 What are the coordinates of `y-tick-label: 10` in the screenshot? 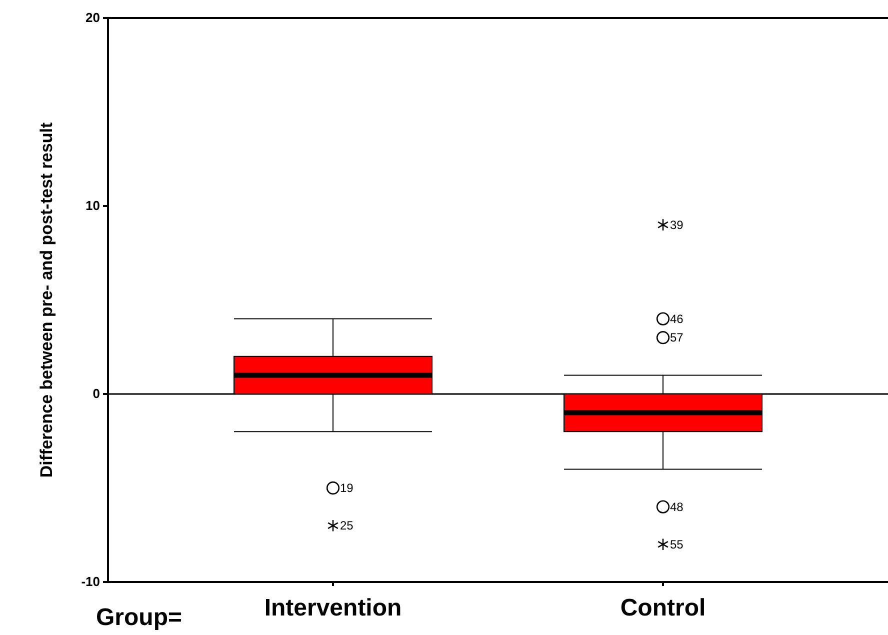 It's located at (93, 206).